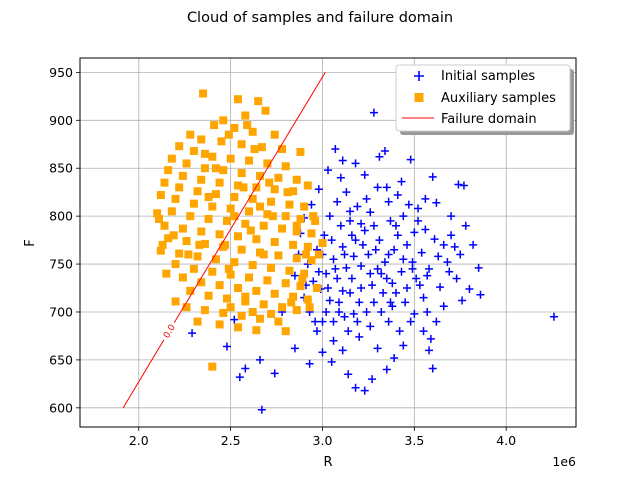  I want to click on failure-domain-segment, so click(143, 374).